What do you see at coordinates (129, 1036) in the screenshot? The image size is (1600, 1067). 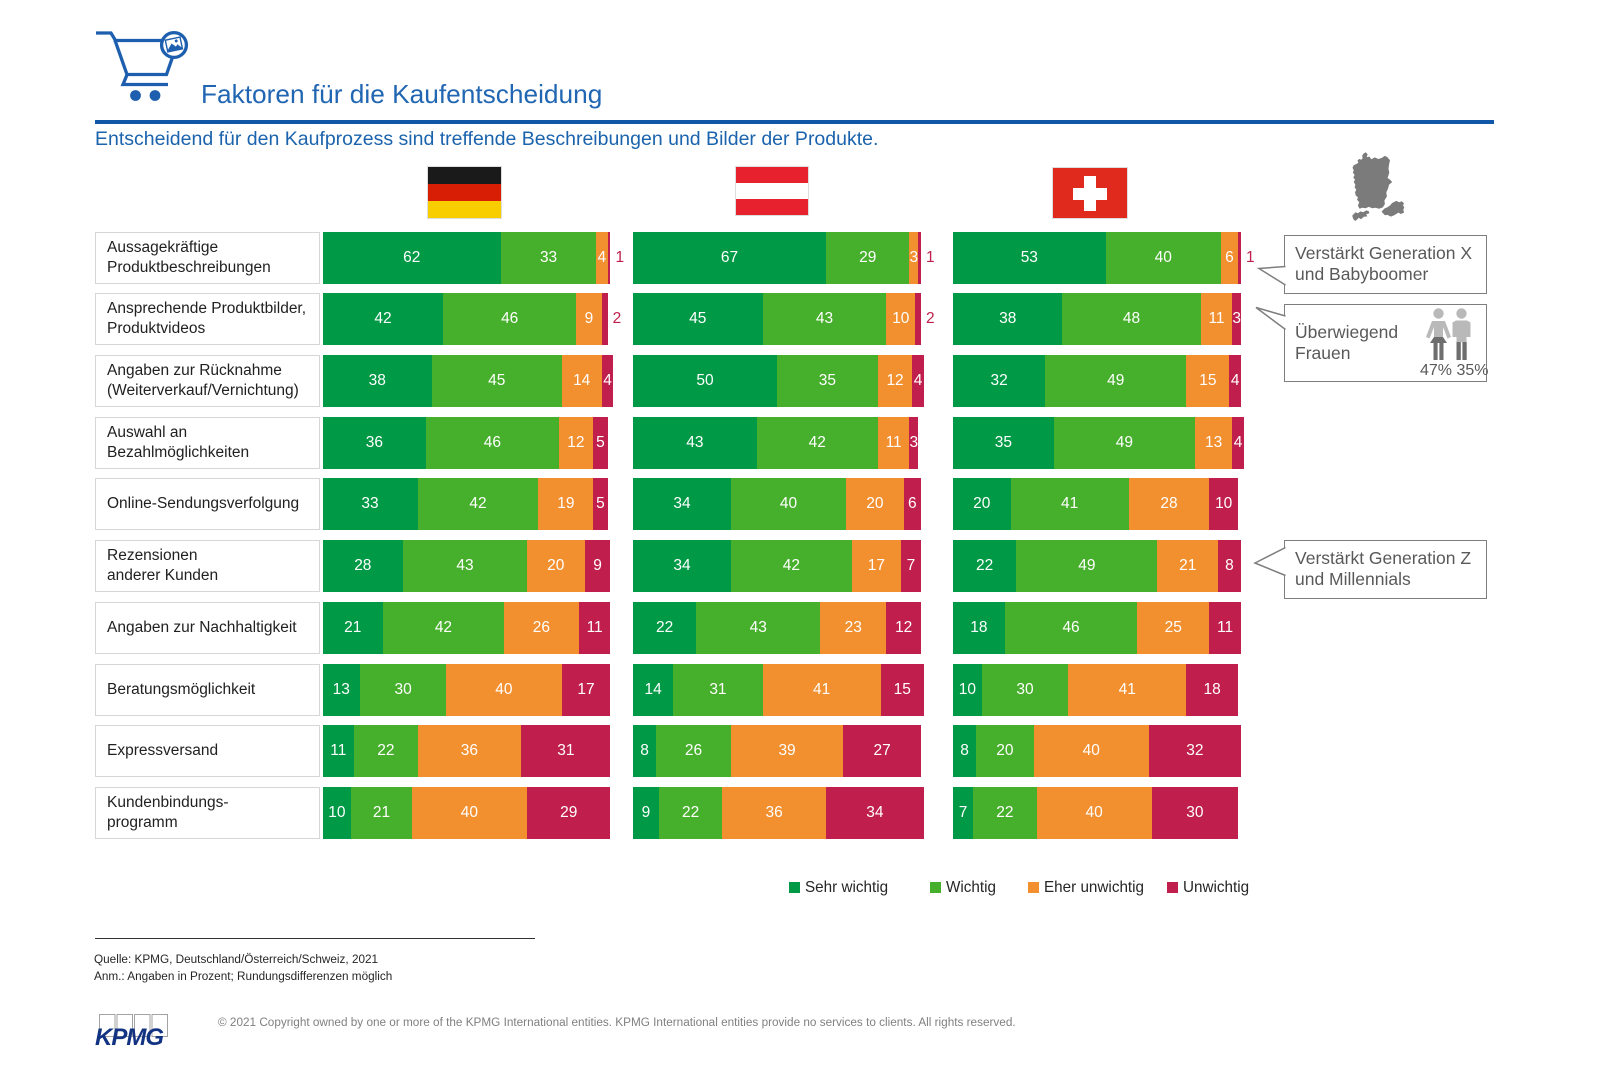 I see `svg-text: KPMG` at bounding box center [129, 1036].